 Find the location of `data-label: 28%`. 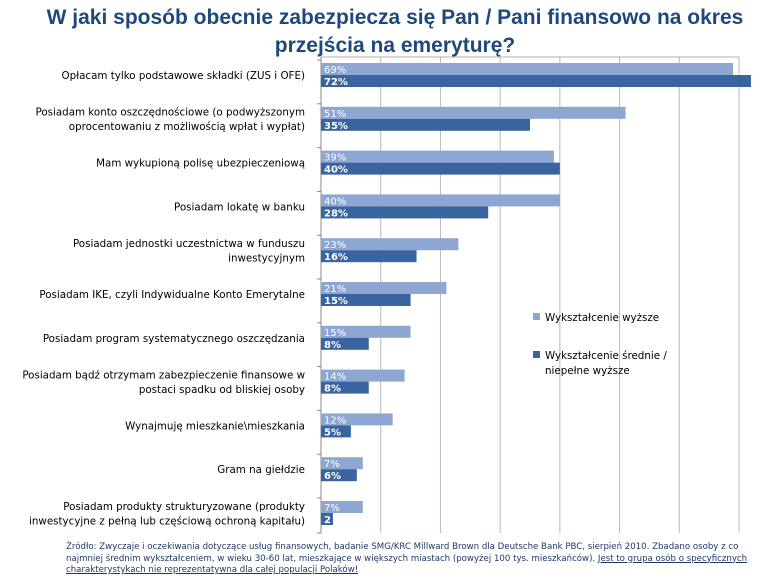

data-label: 28% is located at coordinates (336, 213).